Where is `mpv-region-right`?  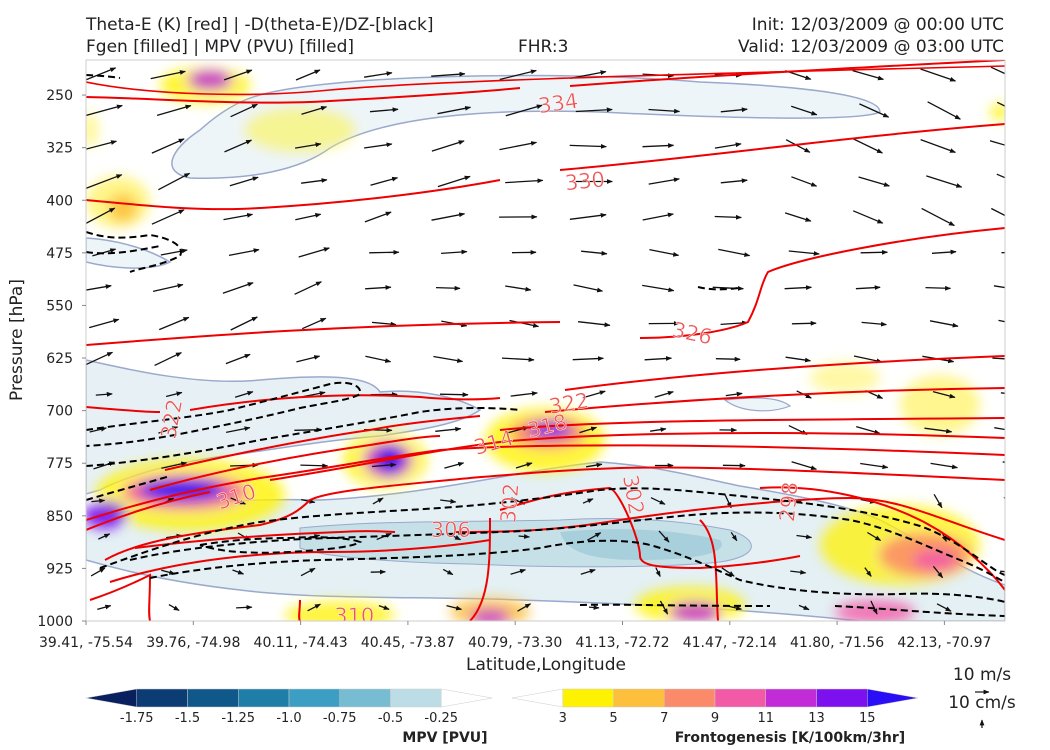
mpv-region-right is located at coordinates (757, 404).